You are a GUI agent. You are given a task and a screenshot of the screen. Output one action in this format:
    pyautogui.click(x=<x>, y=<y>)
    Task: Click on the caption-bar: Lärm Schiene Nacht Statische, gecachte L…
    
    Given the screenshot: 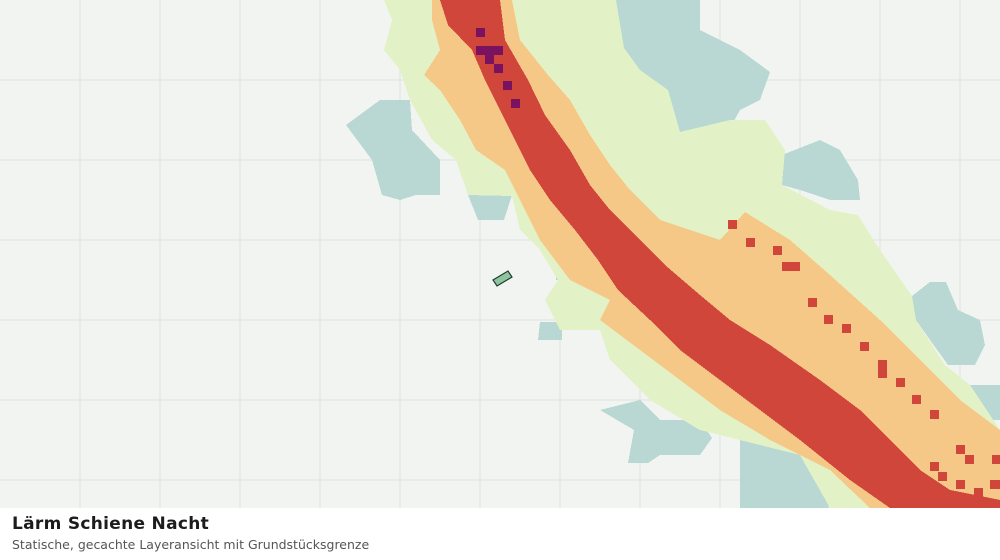 What is the action you would take?
    pyautogui.click(x=500, y=534)
    